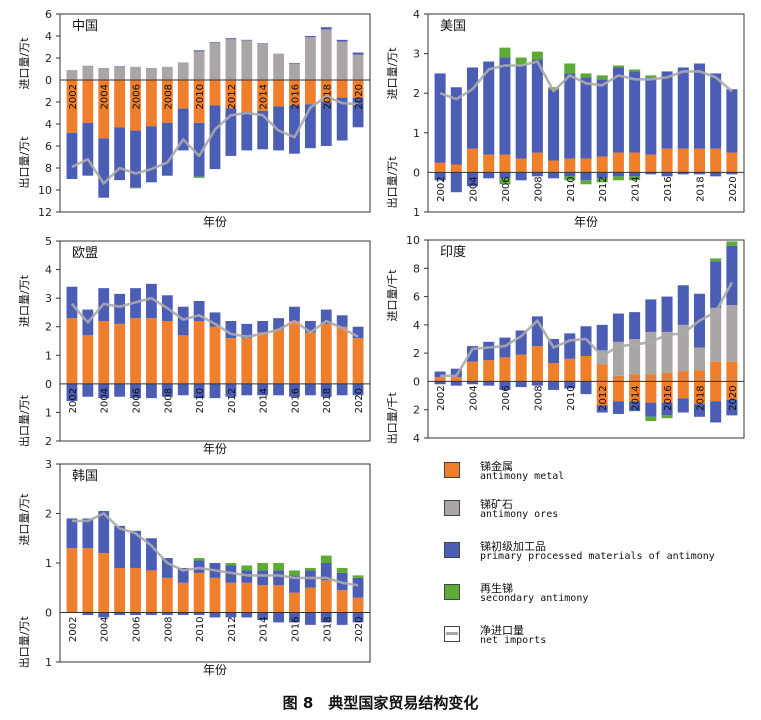 Image resolution: width=761 pixels, height=720 pixels. What do you see at coordinates (137, 629) in the screenshot?
I see `x-tick-label: 2006` at bounding box center [137, 629].